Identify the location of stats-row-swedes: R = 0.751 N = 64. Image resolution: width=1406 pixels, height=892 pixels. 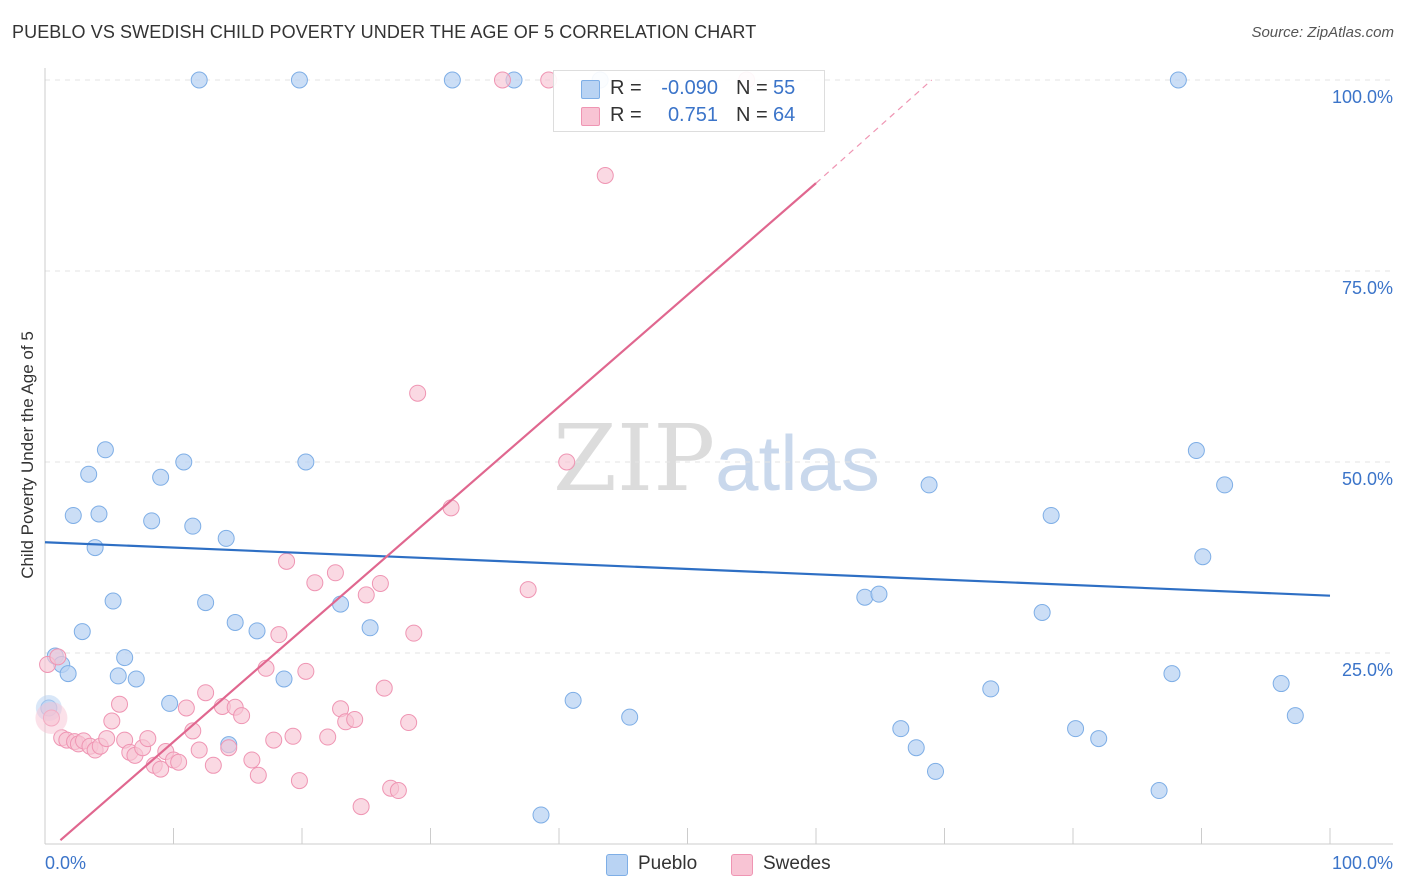
(689, 115).